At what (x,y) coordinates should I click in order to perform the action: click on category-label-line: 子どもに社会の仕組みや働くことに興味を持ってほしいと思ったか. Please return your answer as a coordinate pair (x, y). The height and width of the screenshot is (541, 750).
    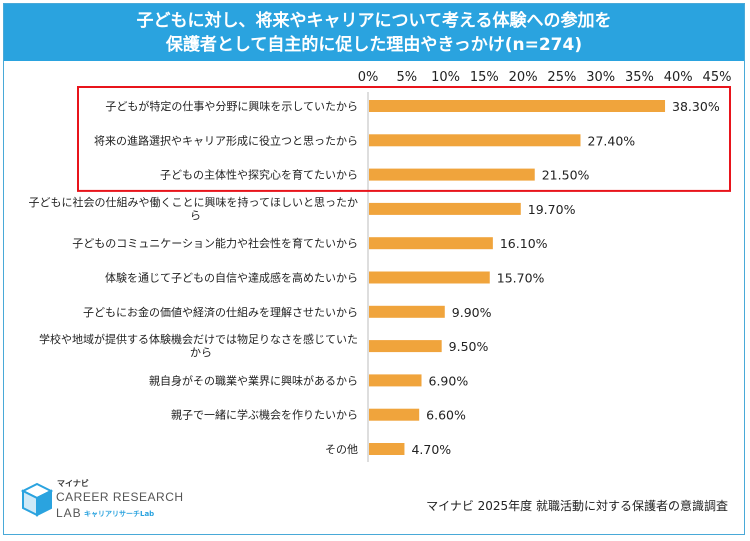
    Looking at the image, I should click on (193, 202).